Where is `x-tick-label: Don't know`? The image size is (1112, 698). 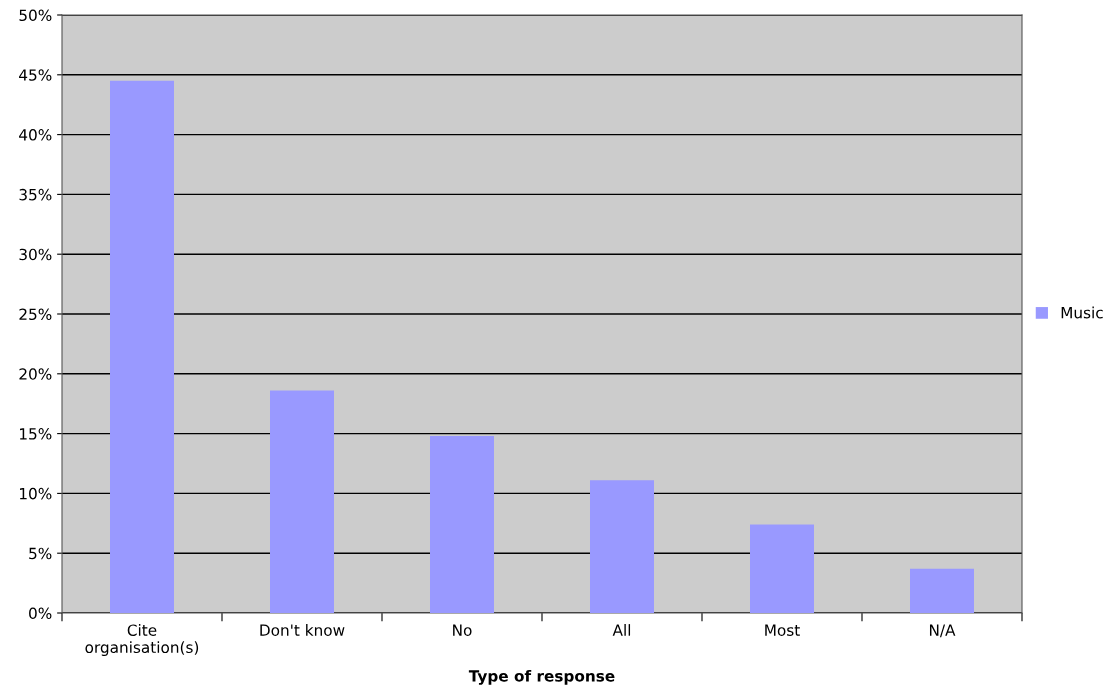 x-tick-label: Don't know is located at coordinates (302, 630).